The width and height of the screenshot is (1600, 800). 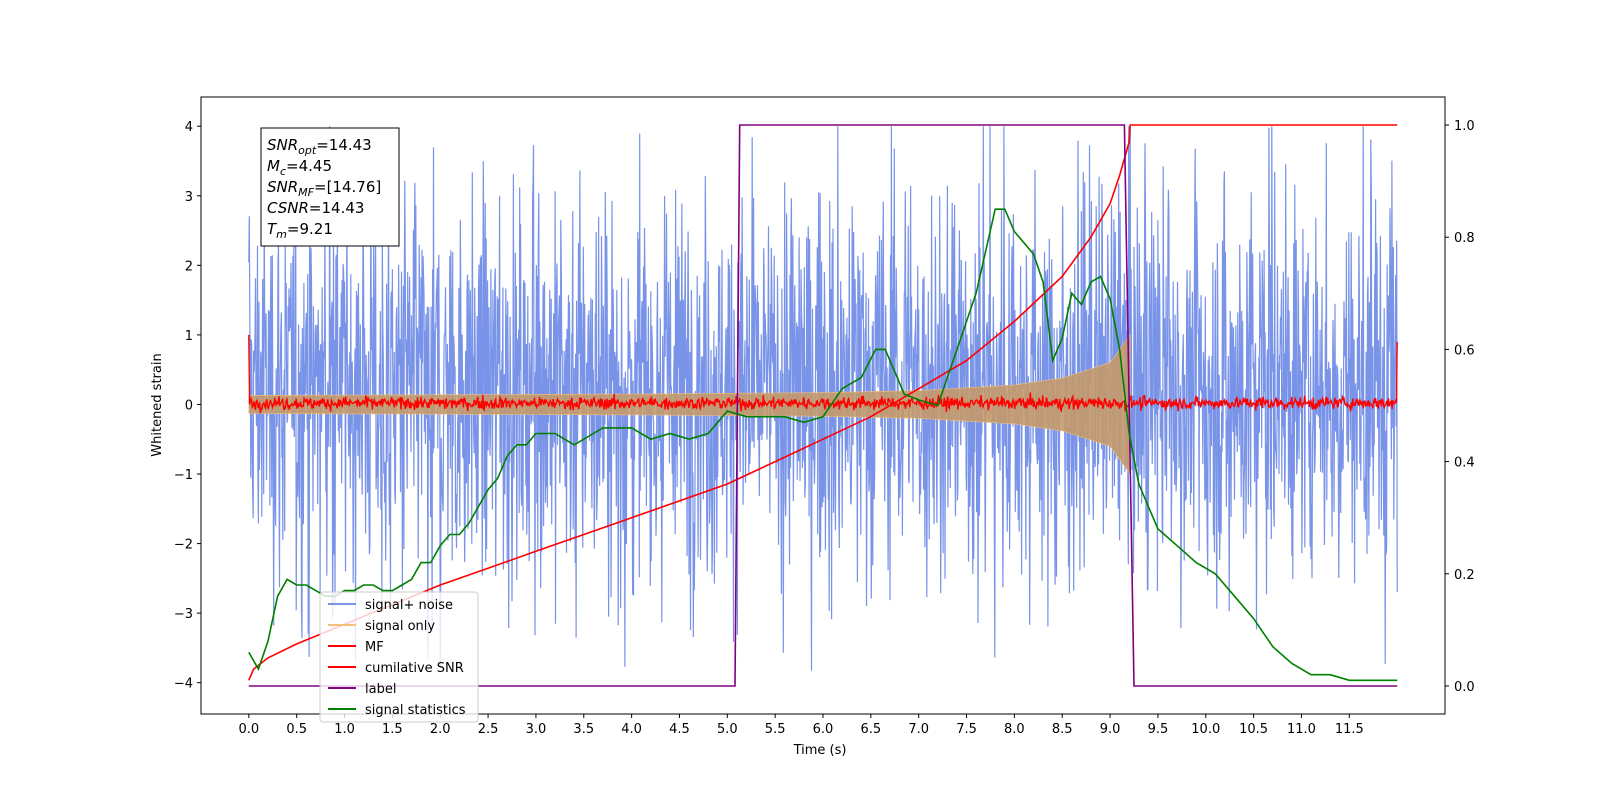 I want to click on annotation-frame, so click(x=330, y=187).